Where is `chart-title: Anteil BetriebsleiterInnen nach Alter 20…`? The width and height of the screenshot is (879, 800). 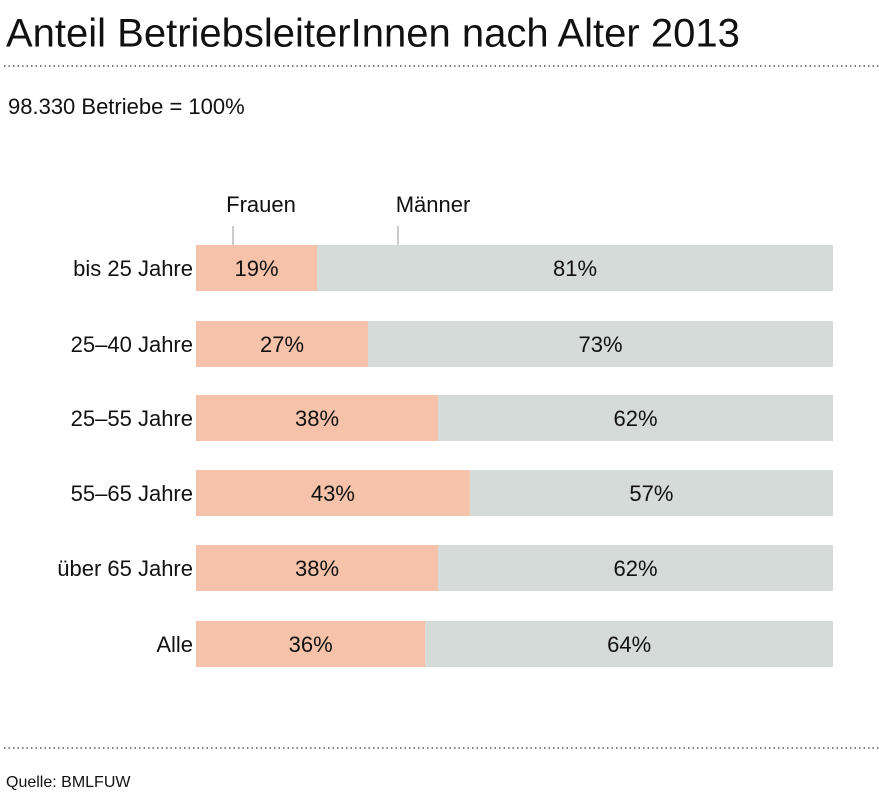
chart-title: Anteil BetriebsleiterInnen nach Alter 20… is located at coordinates (373, 34).